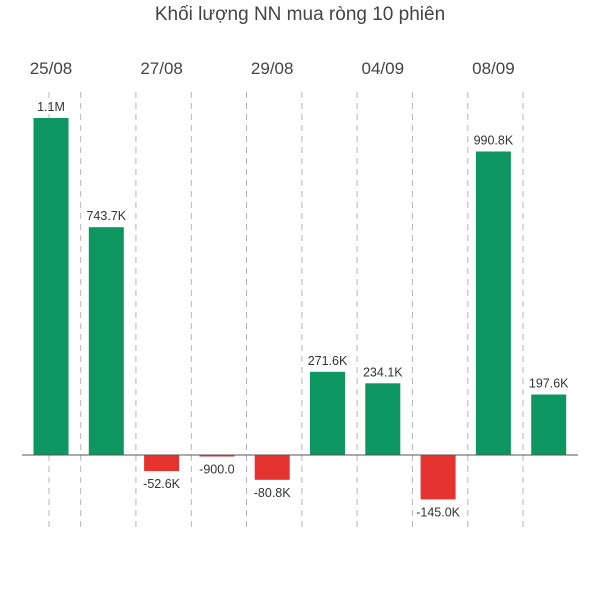  What do you see at coordinates (549, 384) in the screenshot?
I see `value-label: 197.6K` at bounding box center [549, 384].